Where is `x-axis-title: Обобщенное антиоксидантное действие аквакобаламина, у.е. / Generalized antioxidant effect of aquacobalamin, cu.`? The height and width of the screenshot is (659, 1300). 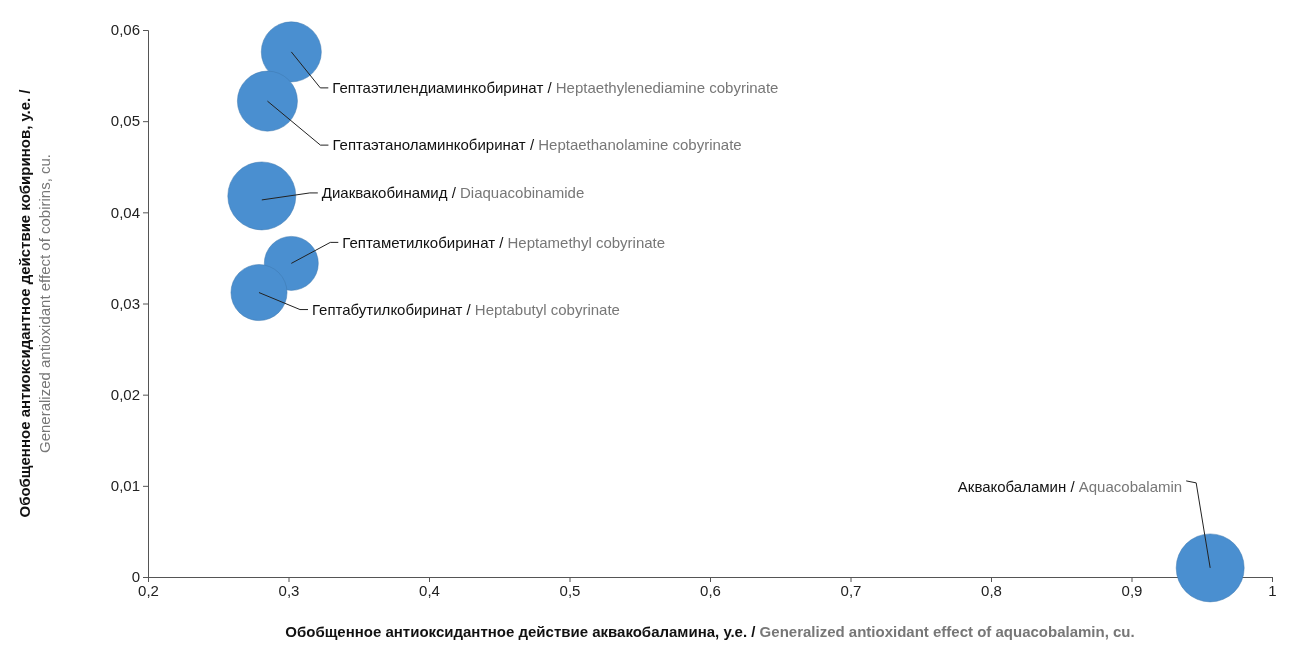 x-axis-title: Обобщенное антиоксидантное действие аквакобаламина, у.е. / Generalized antioxidant effect of aquacobalamin, cu. is located at coordinates (710, 631).